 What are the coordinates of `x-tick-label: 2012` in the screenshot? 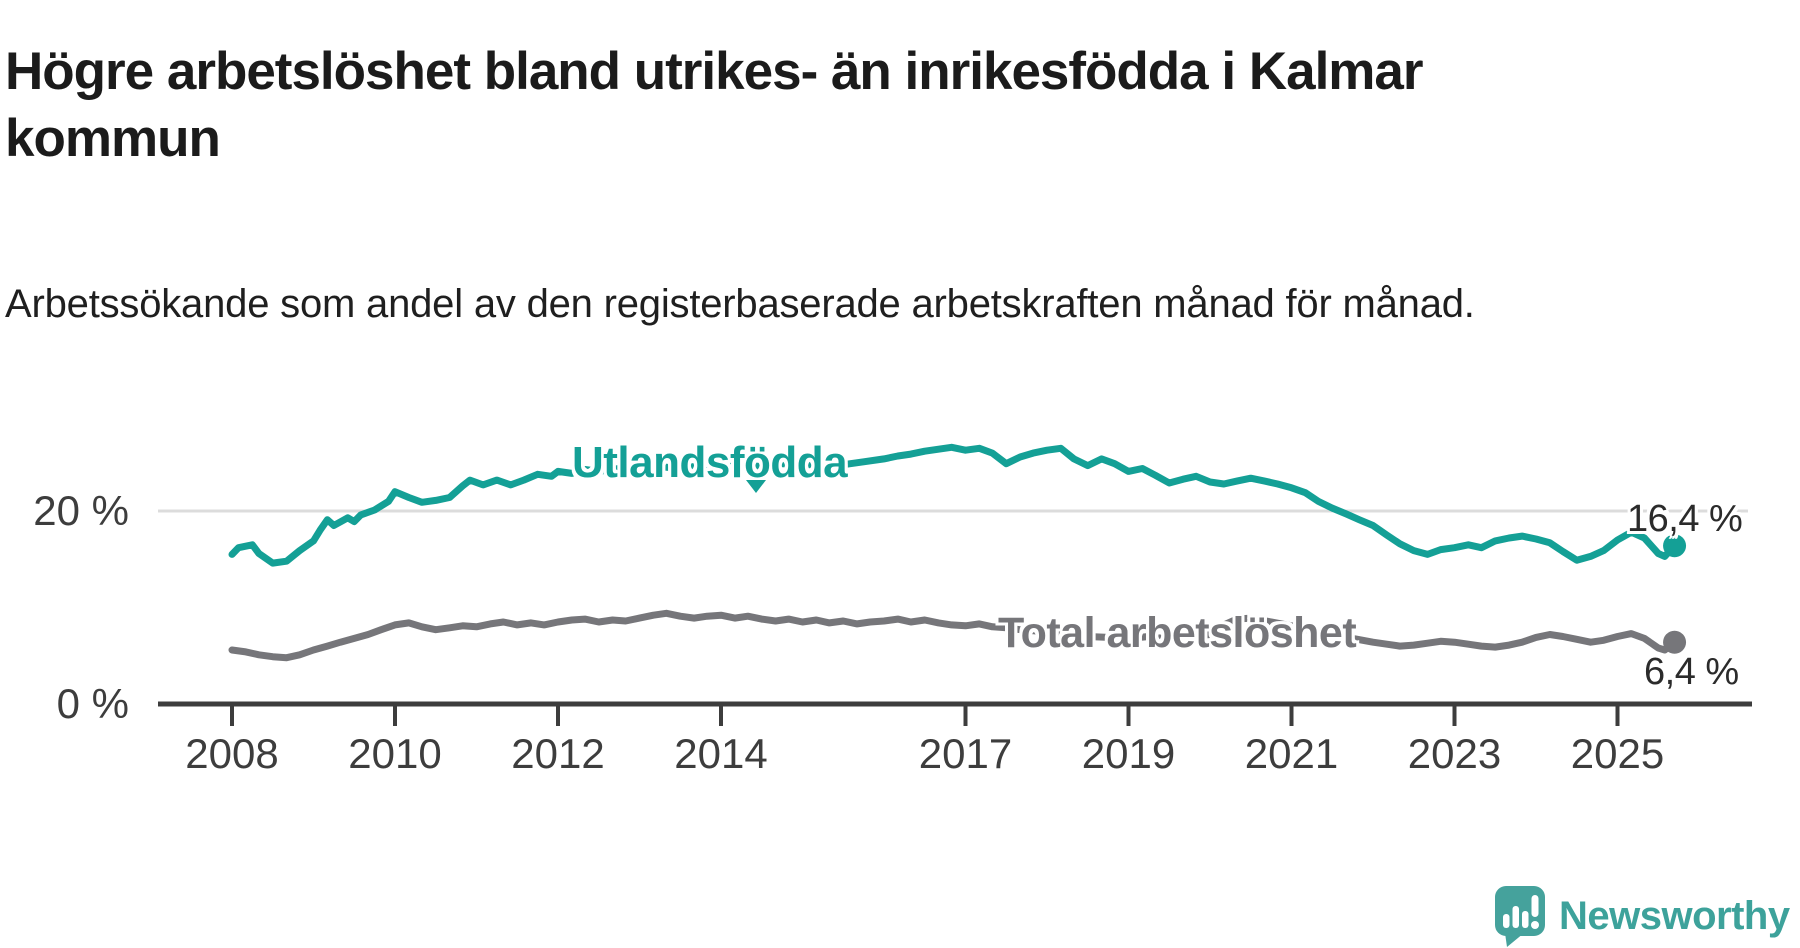 It's located at (557, 753).